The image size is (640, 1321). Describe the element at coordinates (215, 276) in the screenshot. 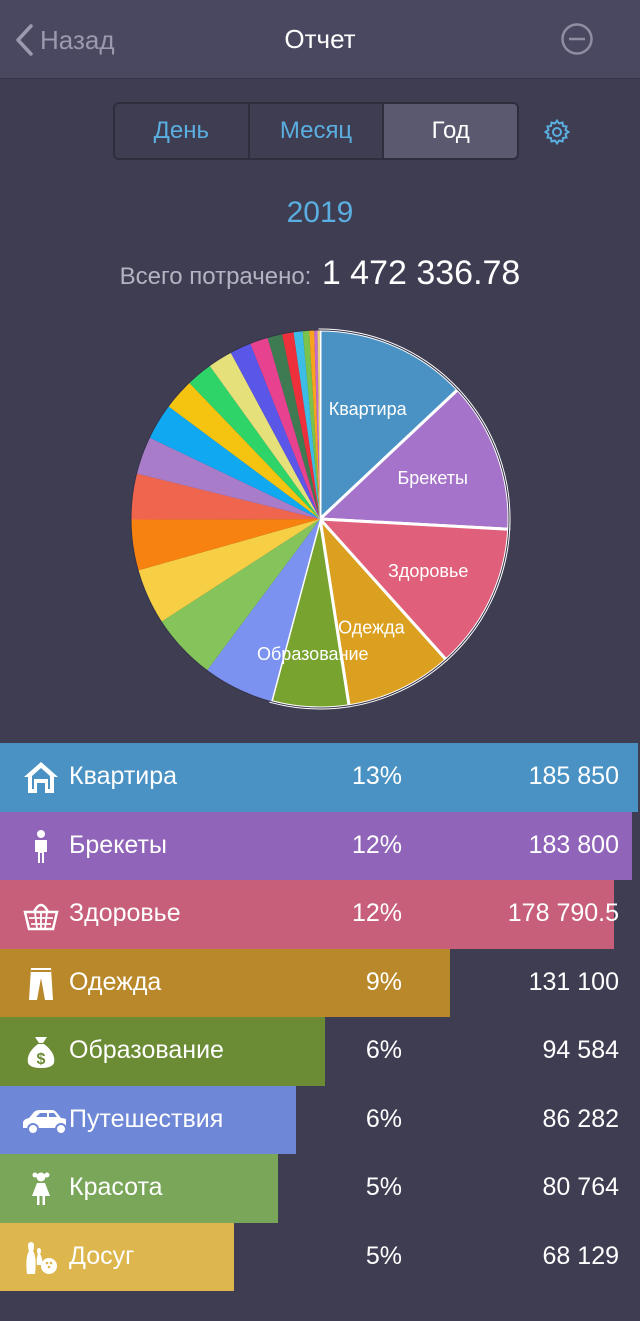

I see `total-spent-label: Всего потрачено:` at that location.